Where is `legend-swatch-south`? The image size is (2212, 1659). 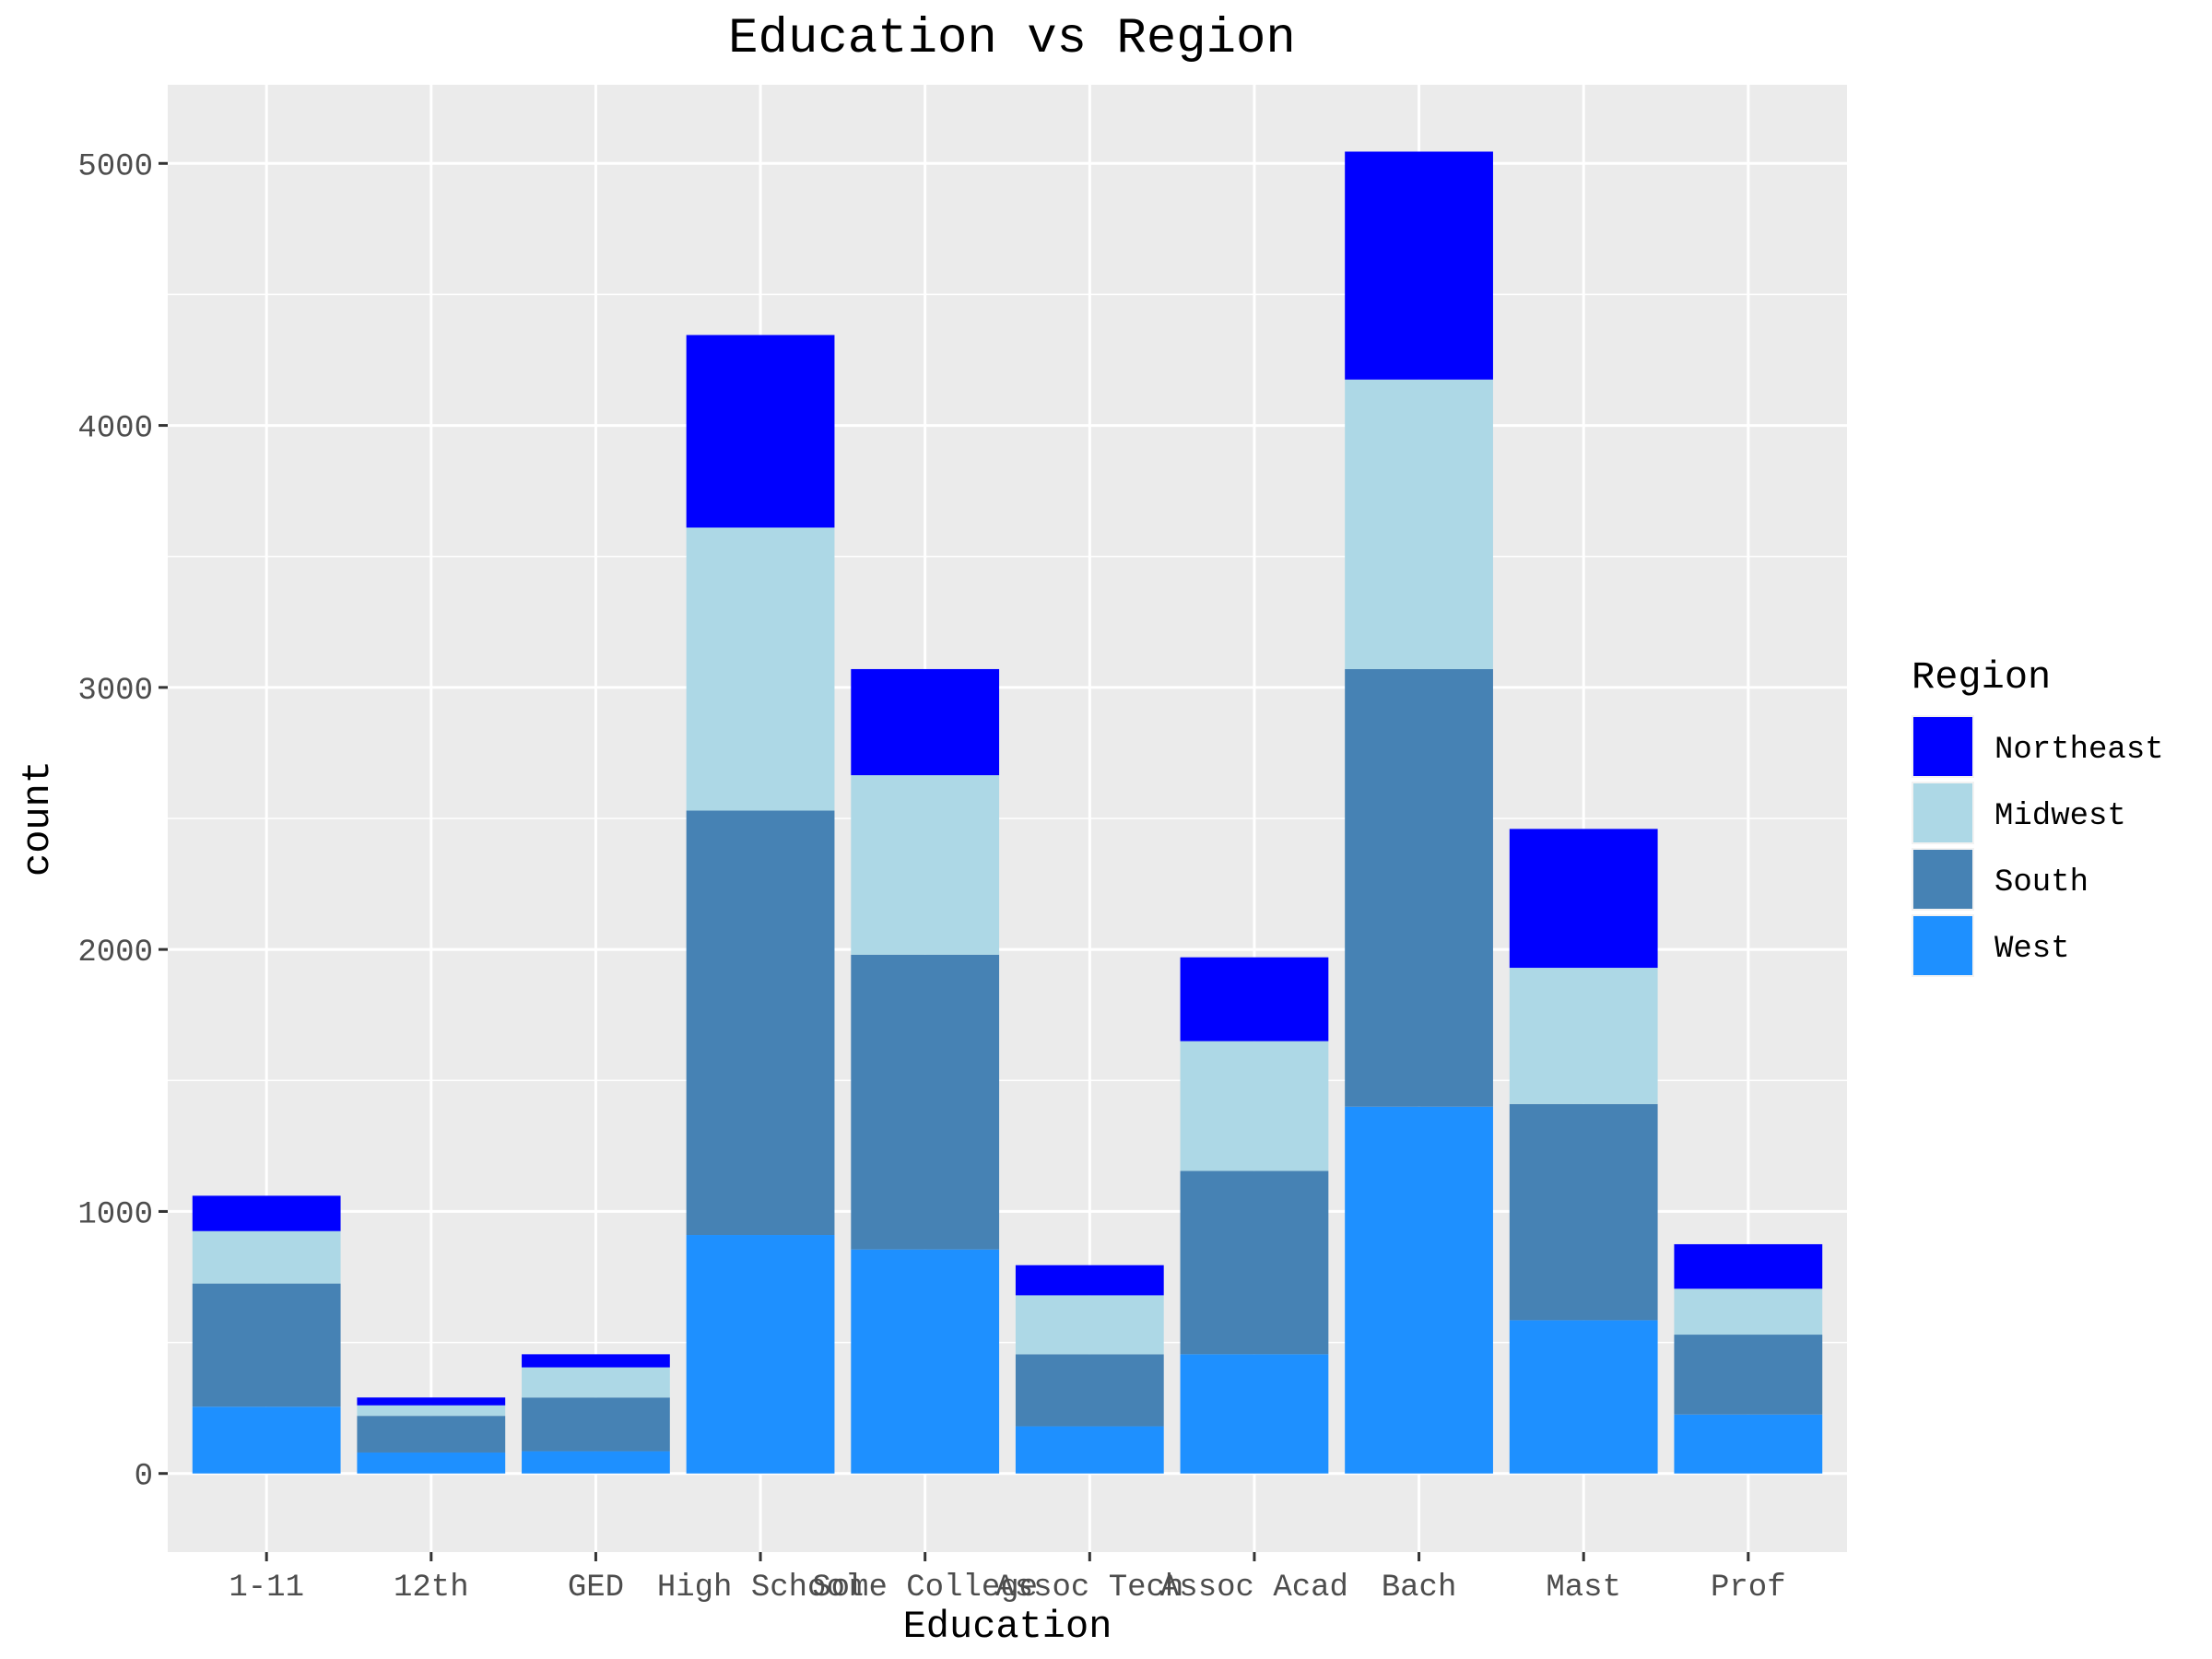 legend-swatch-south is located at coordinates (1942, 879).